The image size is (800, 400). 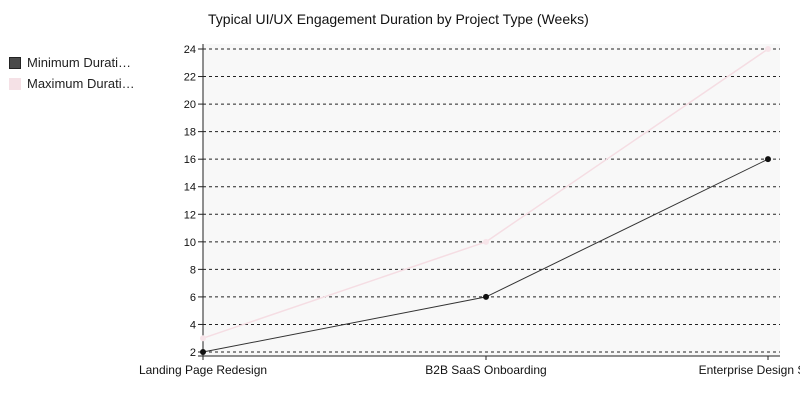 What do you see at coordinates (190, 133) in the screenshot?
I see `y-tick-label-18: 18` at bounding box center [190, 133].